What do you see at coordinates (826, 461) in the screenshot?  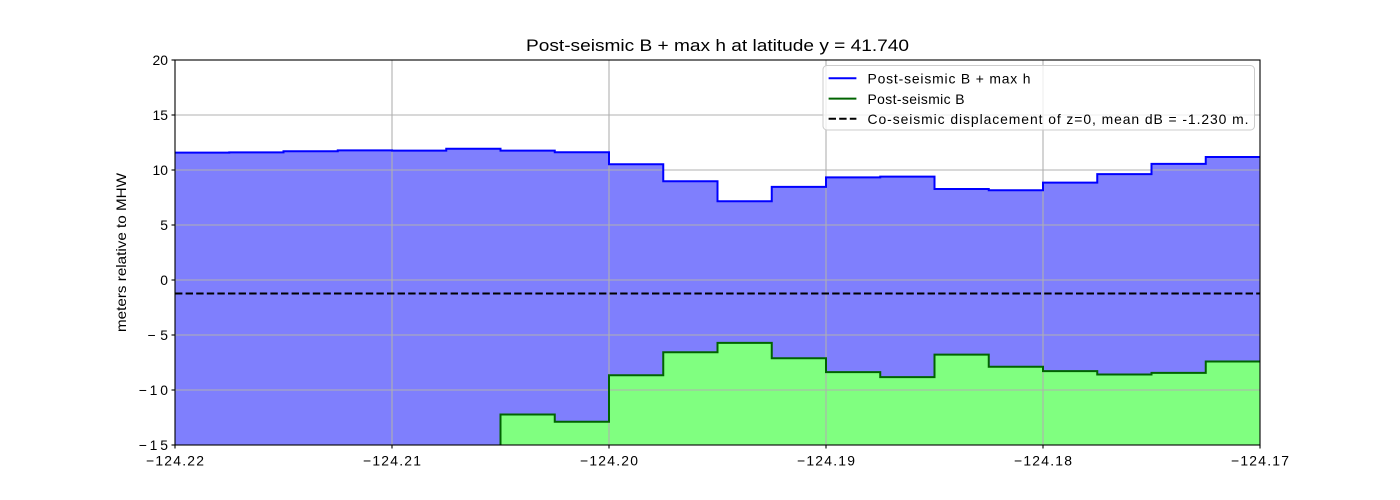 I see `svg-text: −124.19` at bounding box center [826, 461].